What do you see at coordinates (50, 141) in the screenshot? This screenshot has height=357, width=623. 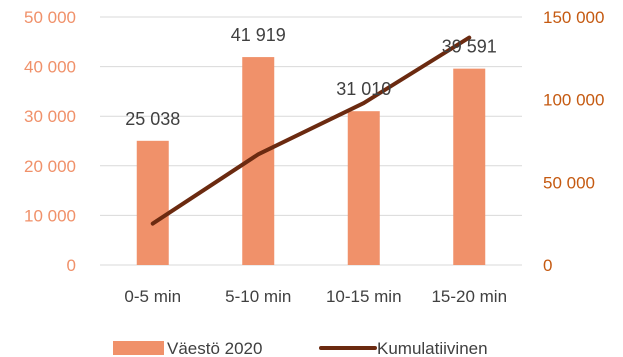 I see `y-axis-left: 0 10 000 20 000 30 000 40 000 50 000` at bounding box center [50, 141].